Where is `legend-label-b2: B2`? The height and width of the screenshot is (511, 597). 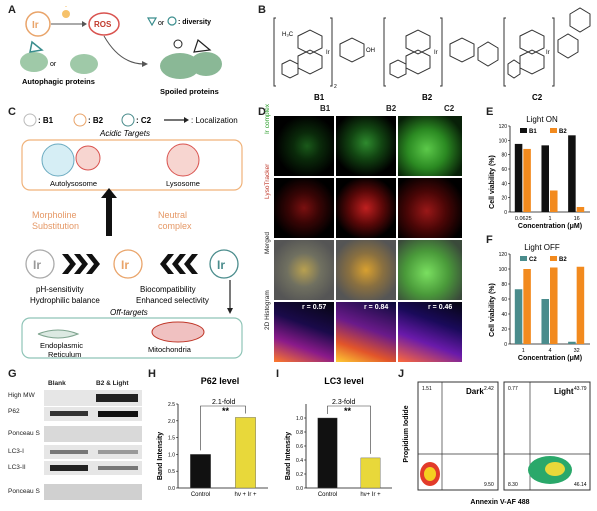
legend-label-b2: B2 is located at coordinates (563, 260).